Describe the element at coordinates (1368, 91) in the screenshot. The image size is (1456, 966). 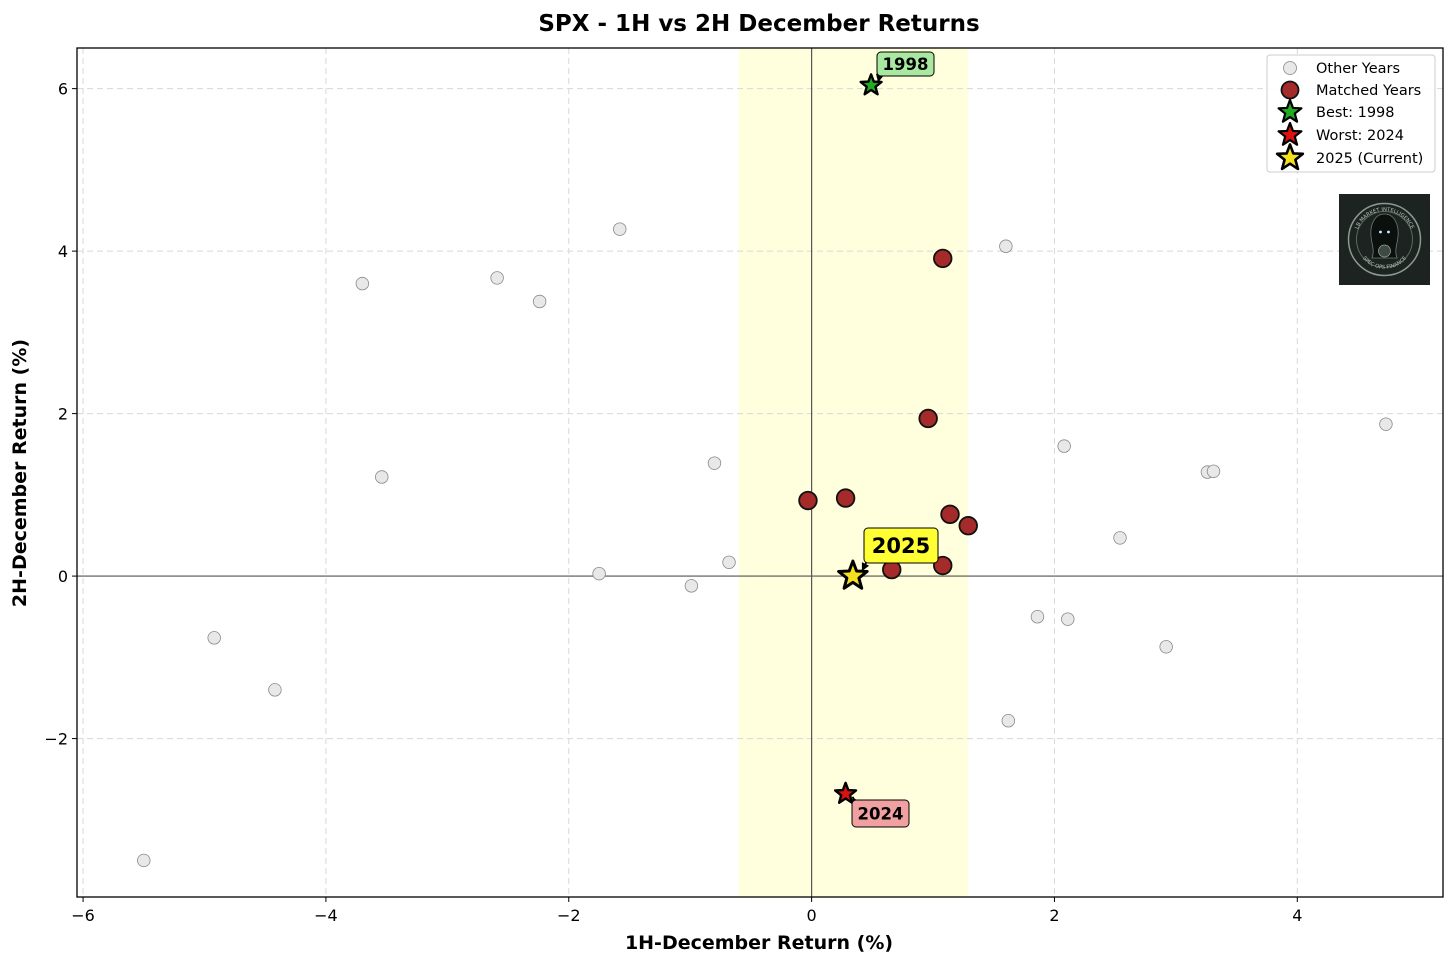
I see `legend-label-matched: Matched Years` at that location.